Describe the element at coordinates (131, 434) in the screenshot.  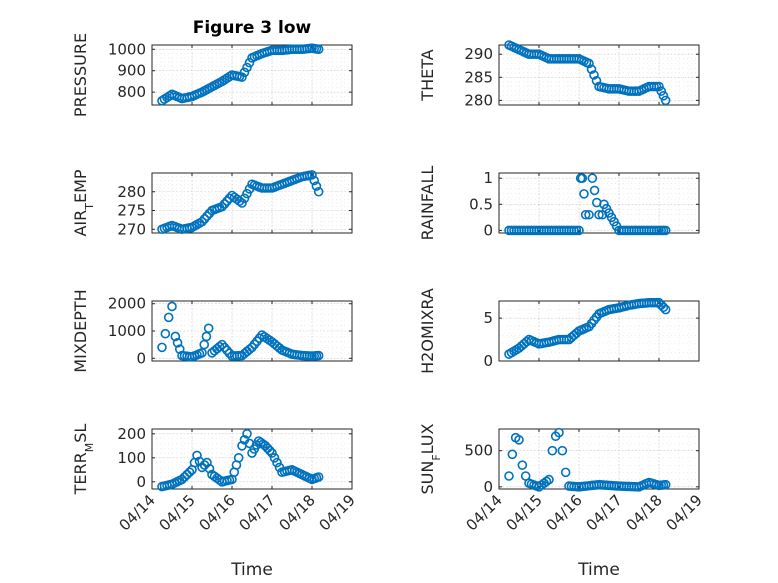
I see `ytick-label: 200` at that location.